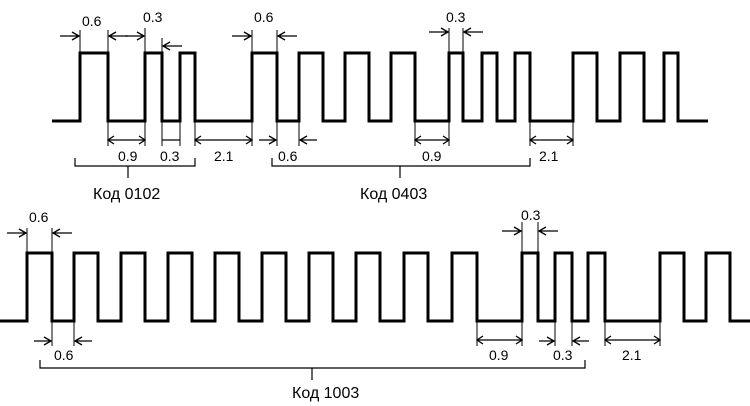 This screenshot has width=750, height=406. Describe the element at coordinates (94, 33) in the screenshot. I see `row1-dim-0.6-a: 0.6` at that location.